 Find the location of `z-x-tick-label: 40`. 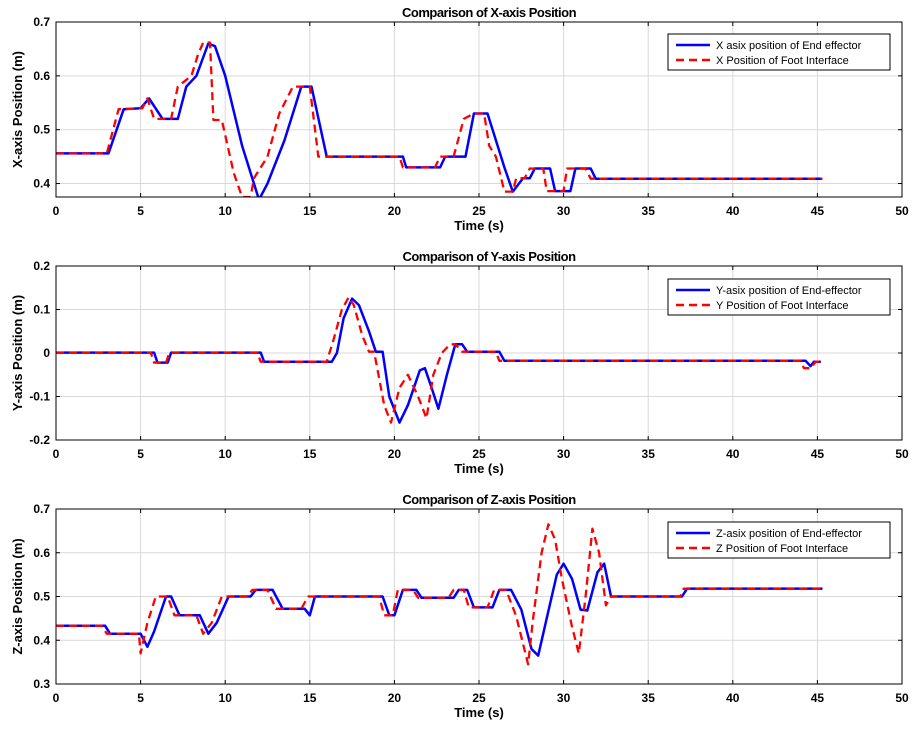

z-x-tick-label: 40 is located at coordinates (733, 698).